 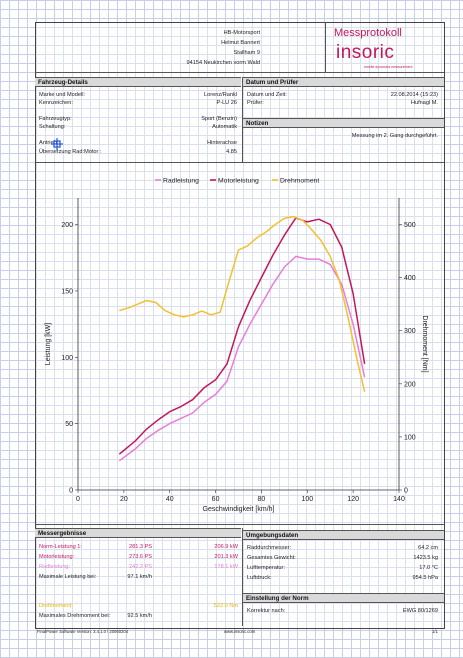 What do you see at coordinates (255, 103) in the screenshot?
I see `tester-label: Prüfer:` at bounding box center [255, 103].